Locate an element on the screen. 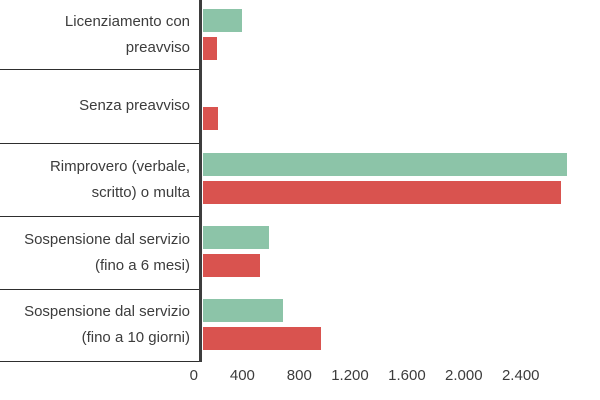  category-label: Sospensione dal servizio (fino a 6 mesi) is located at coordinates (107, 252).